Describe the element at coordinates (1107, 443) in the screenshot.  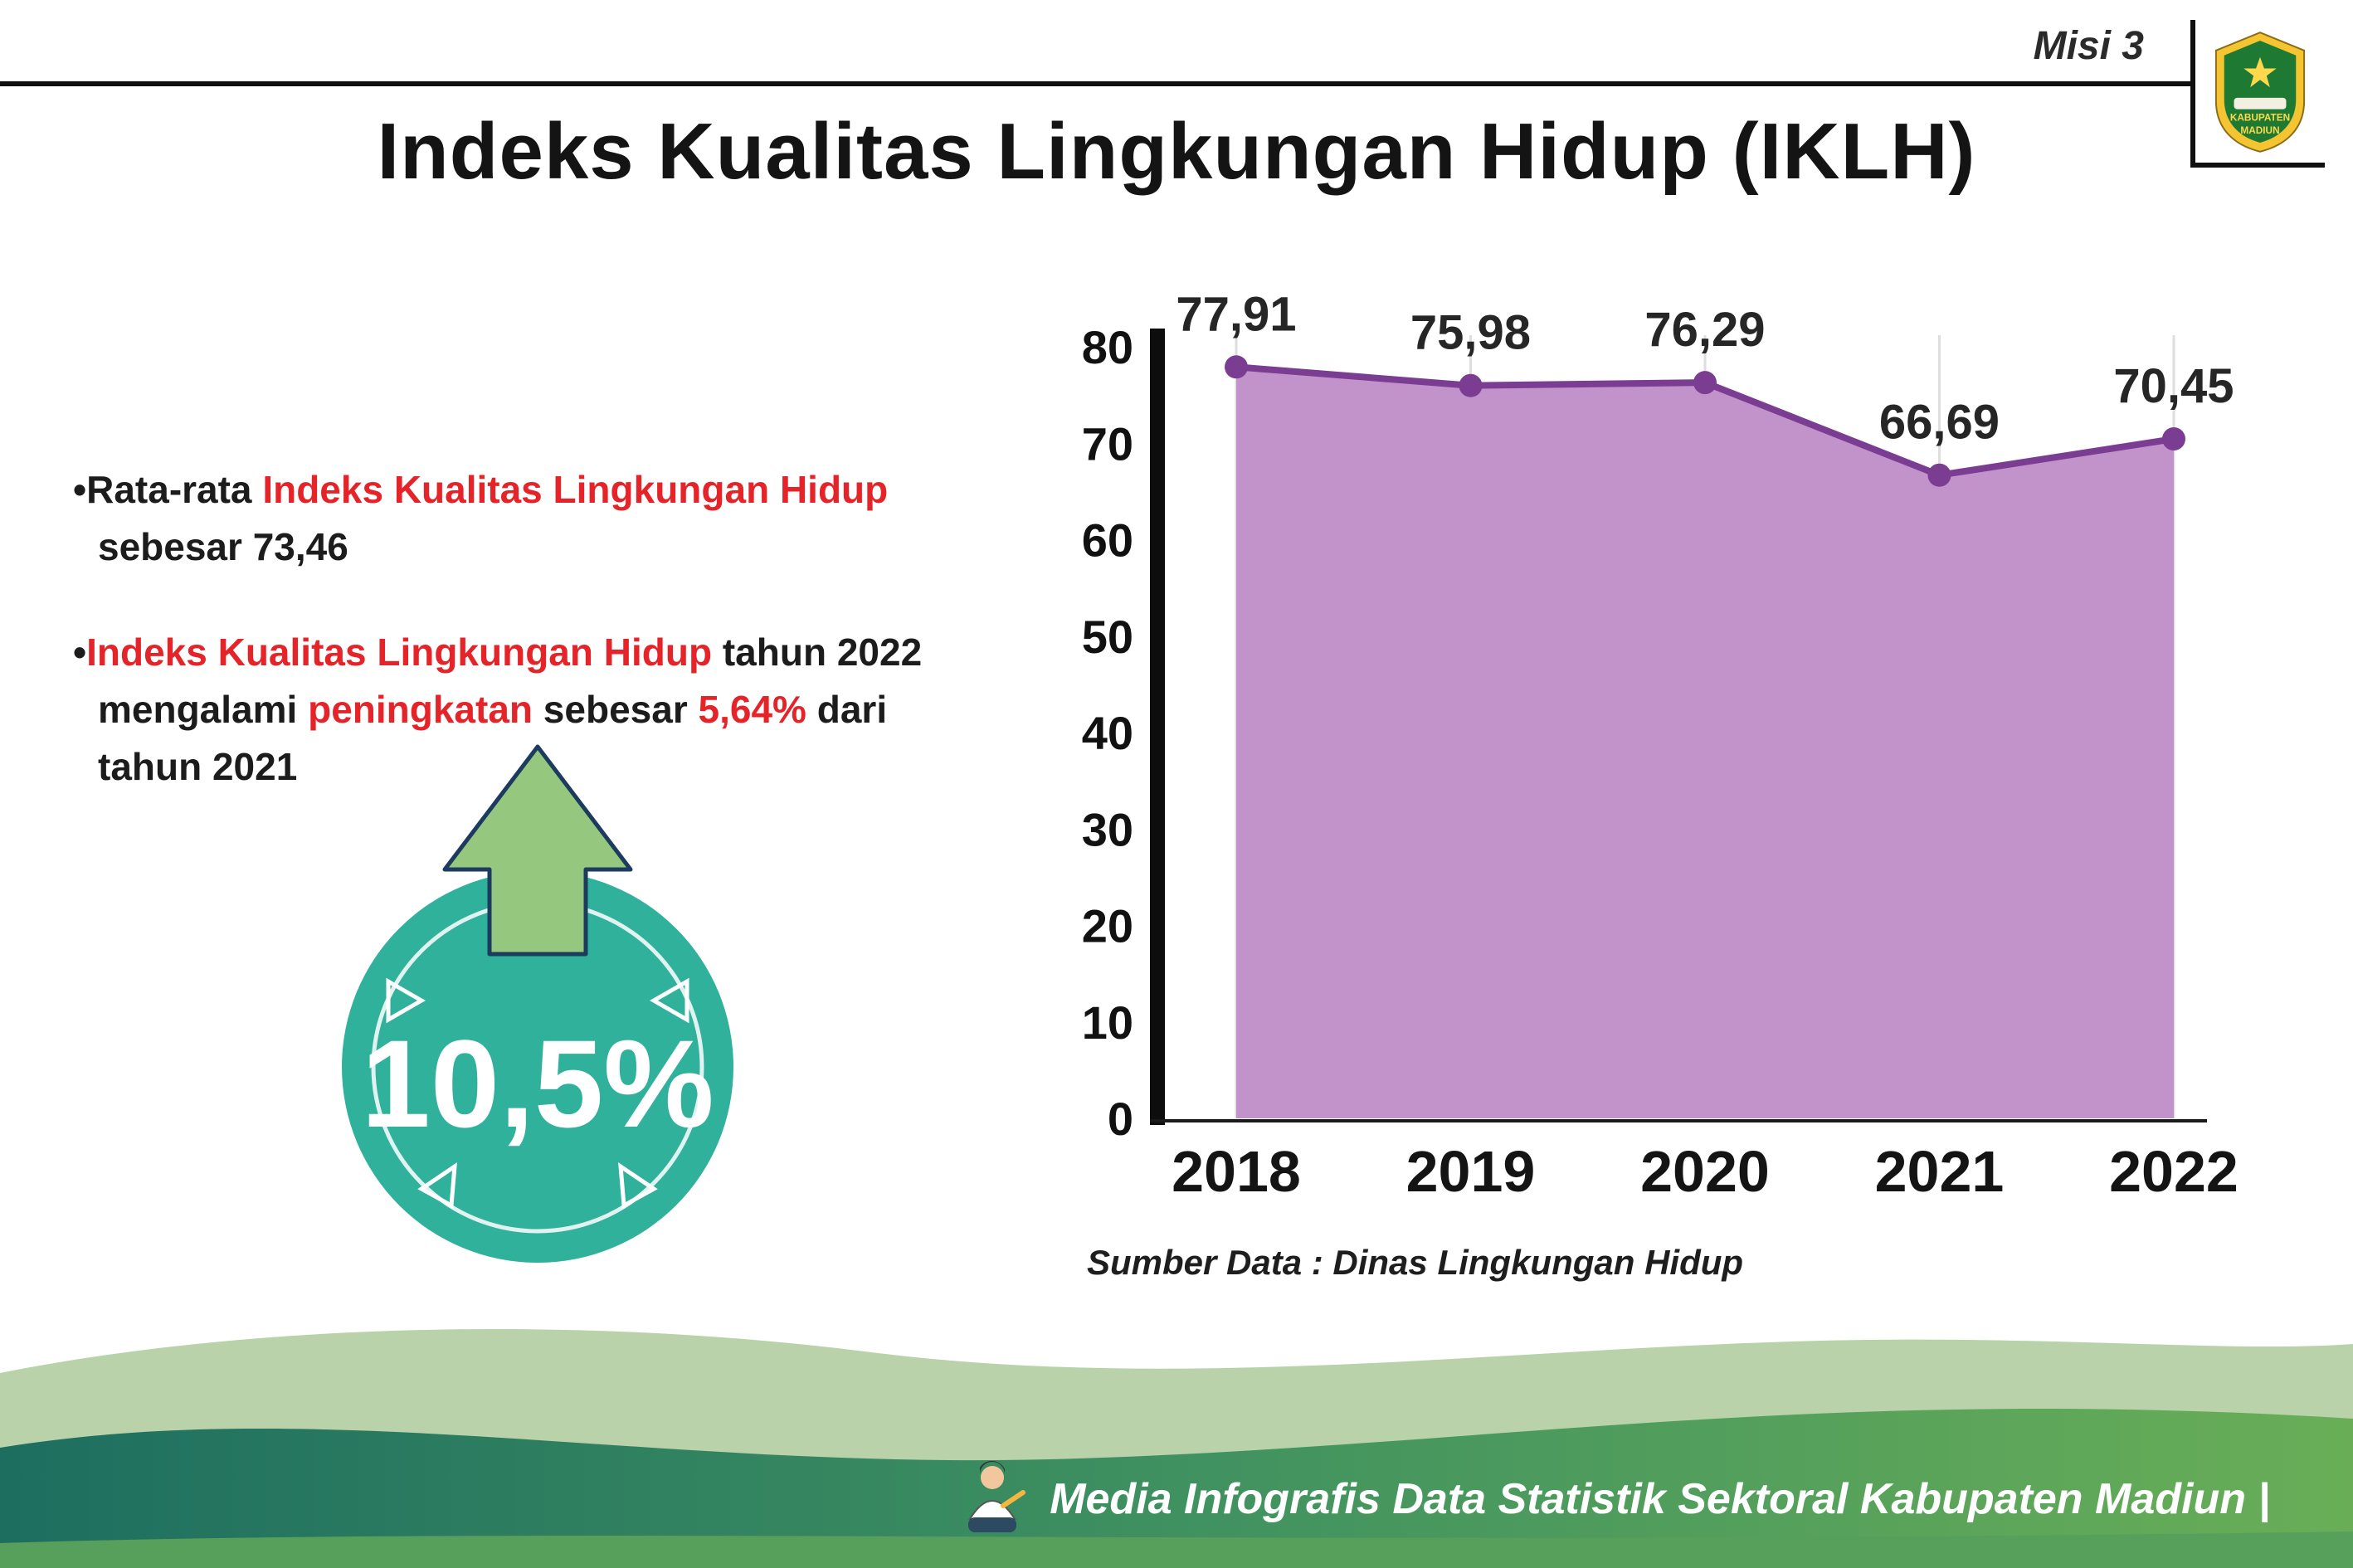
I see `y-tick-label: 70` at that location.